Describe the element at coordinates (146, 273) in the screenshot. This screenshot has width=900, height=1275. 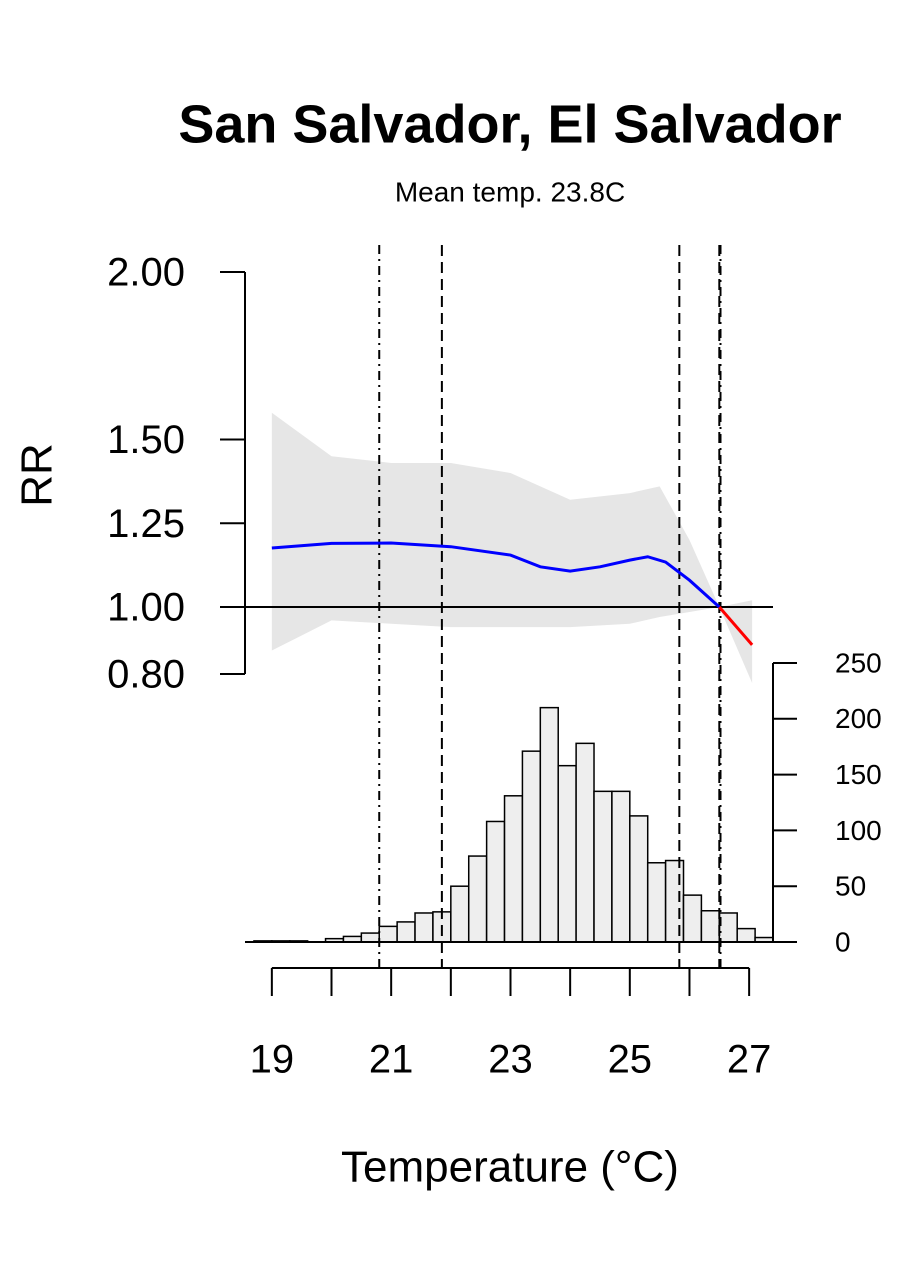
I see `y-tick-label: 2.00` at that location.